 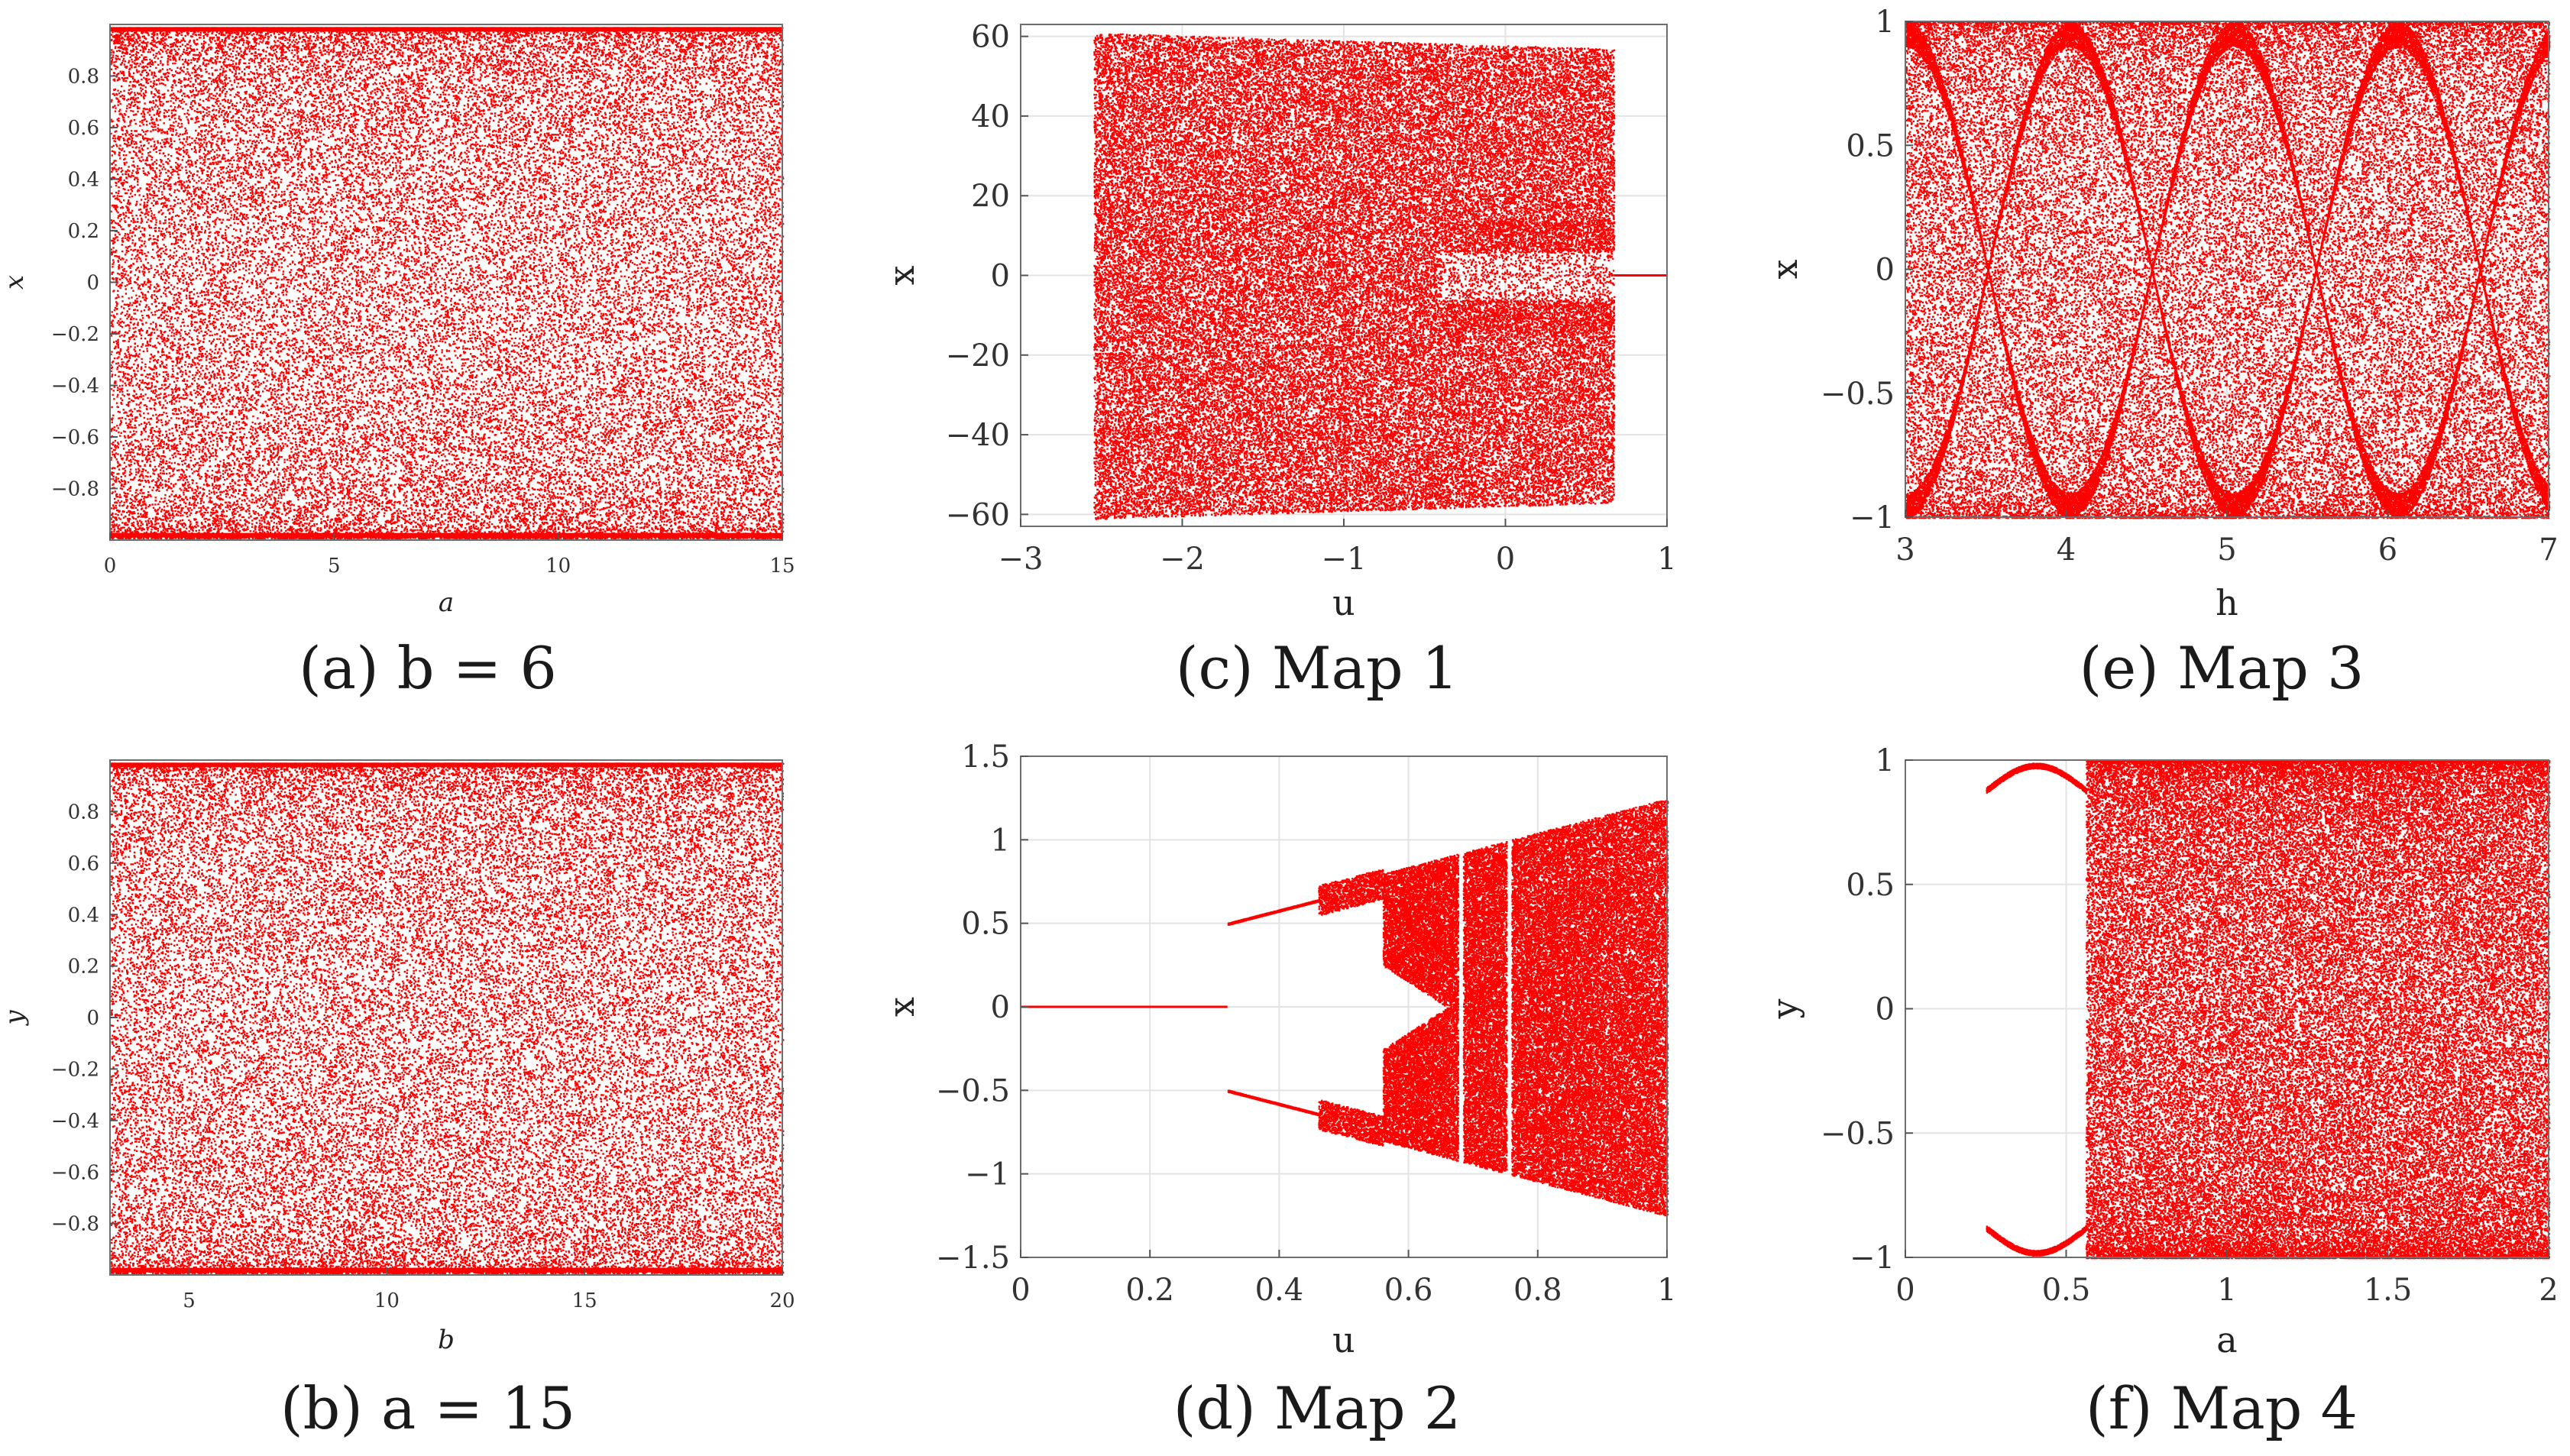 I want to click on panel-a: 0 5 10 15 0.8 0.6 0.4 0.2 0 −0.2 −0.4 −0.6 −0.8 a x, so click(x=398, y=321).